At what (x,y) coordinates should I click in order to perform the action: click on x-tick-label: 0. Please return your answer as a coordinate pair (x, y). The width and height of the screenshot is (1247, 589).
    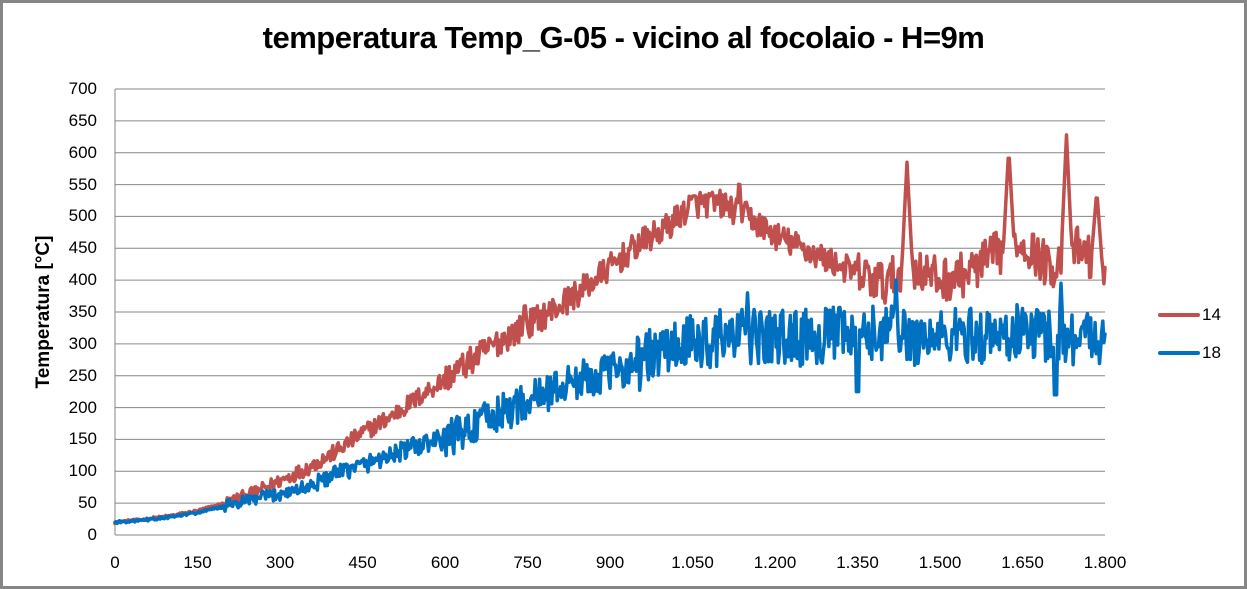
    Looking at the image, I should click on (115, 562).